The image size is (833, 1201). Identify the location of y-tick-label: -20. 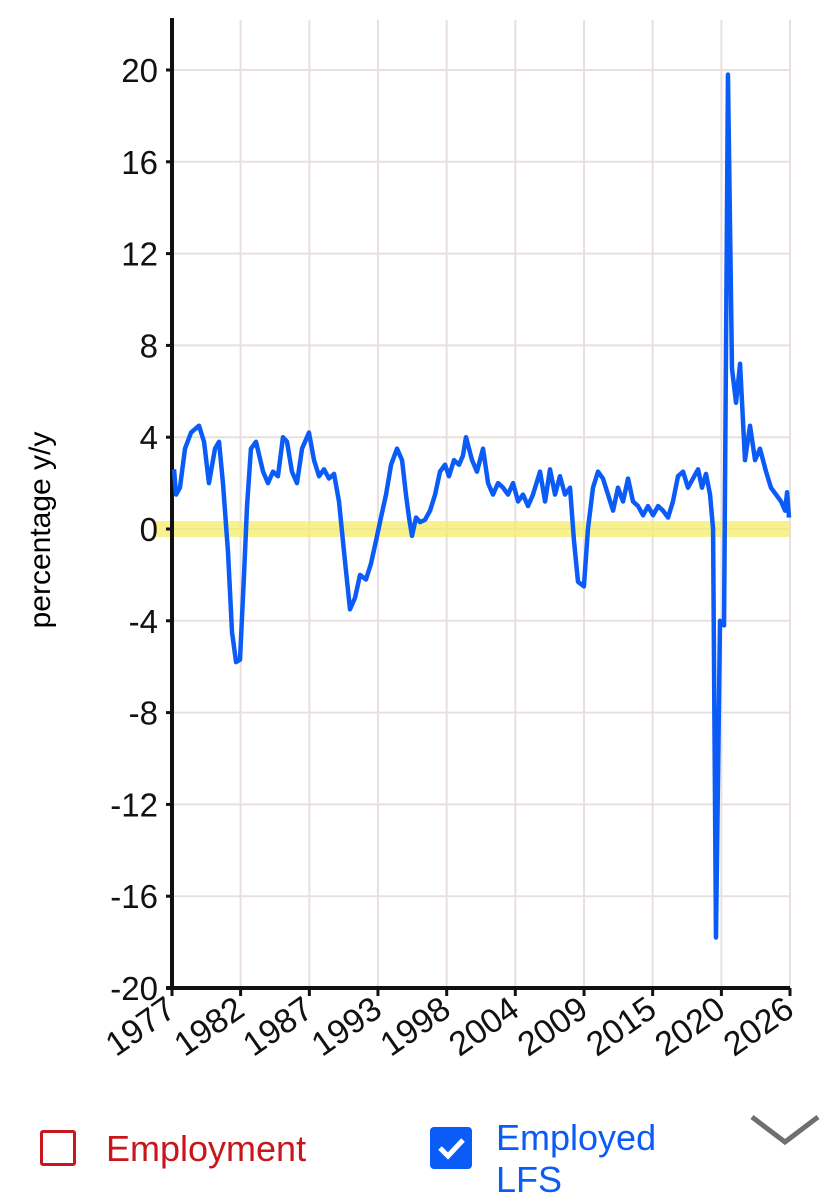
(134, 988).